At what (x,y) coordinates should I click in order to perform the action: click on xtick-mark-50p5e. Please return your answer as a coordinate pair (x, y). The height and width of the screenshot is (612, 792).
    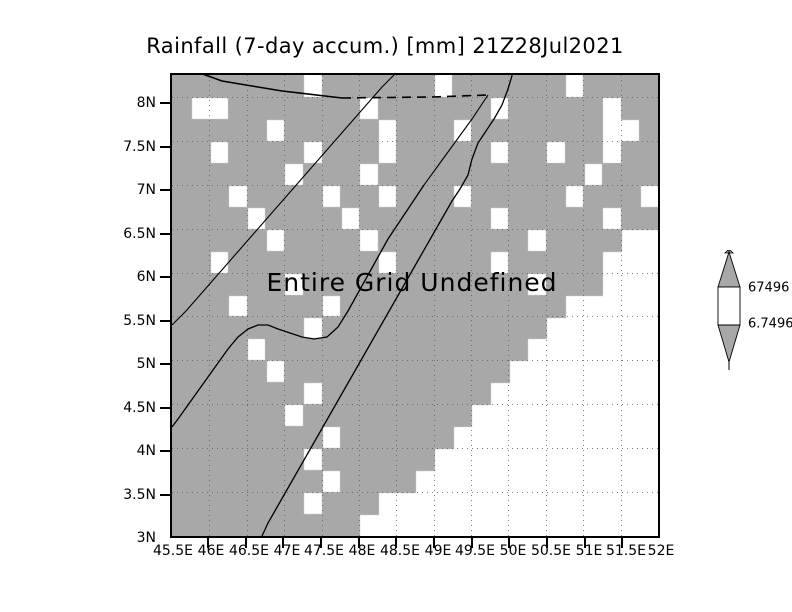
    Looking at the image, I should click on (547, 543).